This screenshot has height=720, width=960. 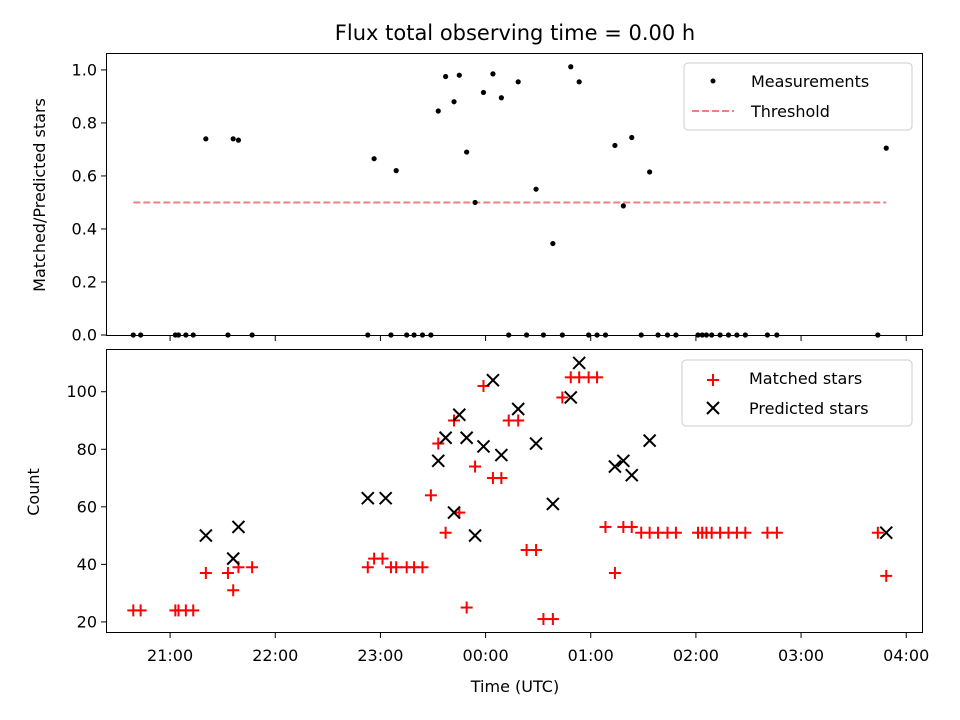 I want to click on bottom-y-tick-label: 40, so click(x=87, y=564).